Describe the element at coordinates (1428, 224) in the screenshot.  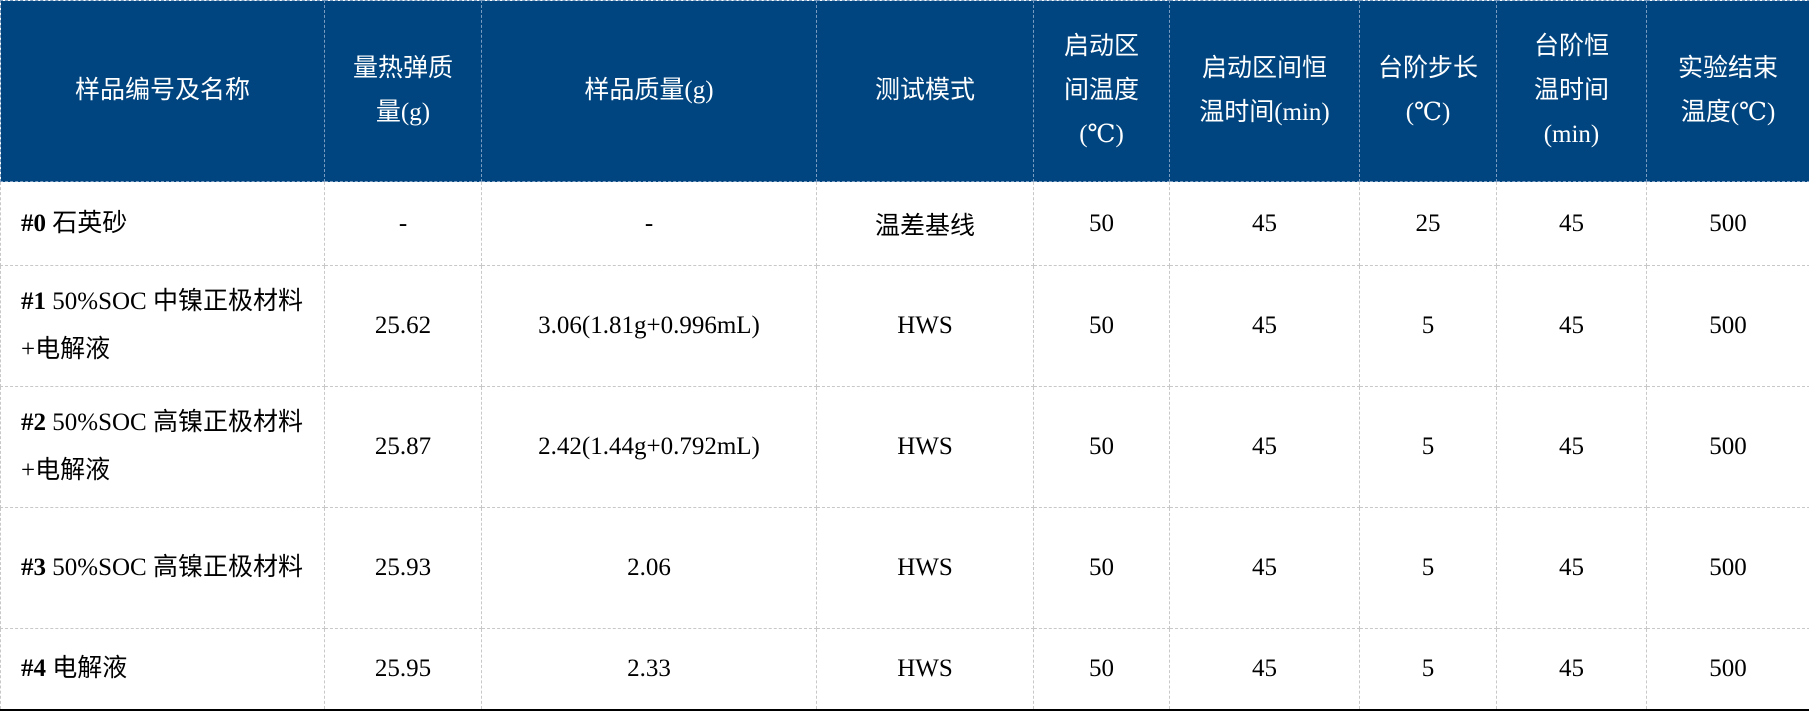
I see `cell-step: 25` at that location.